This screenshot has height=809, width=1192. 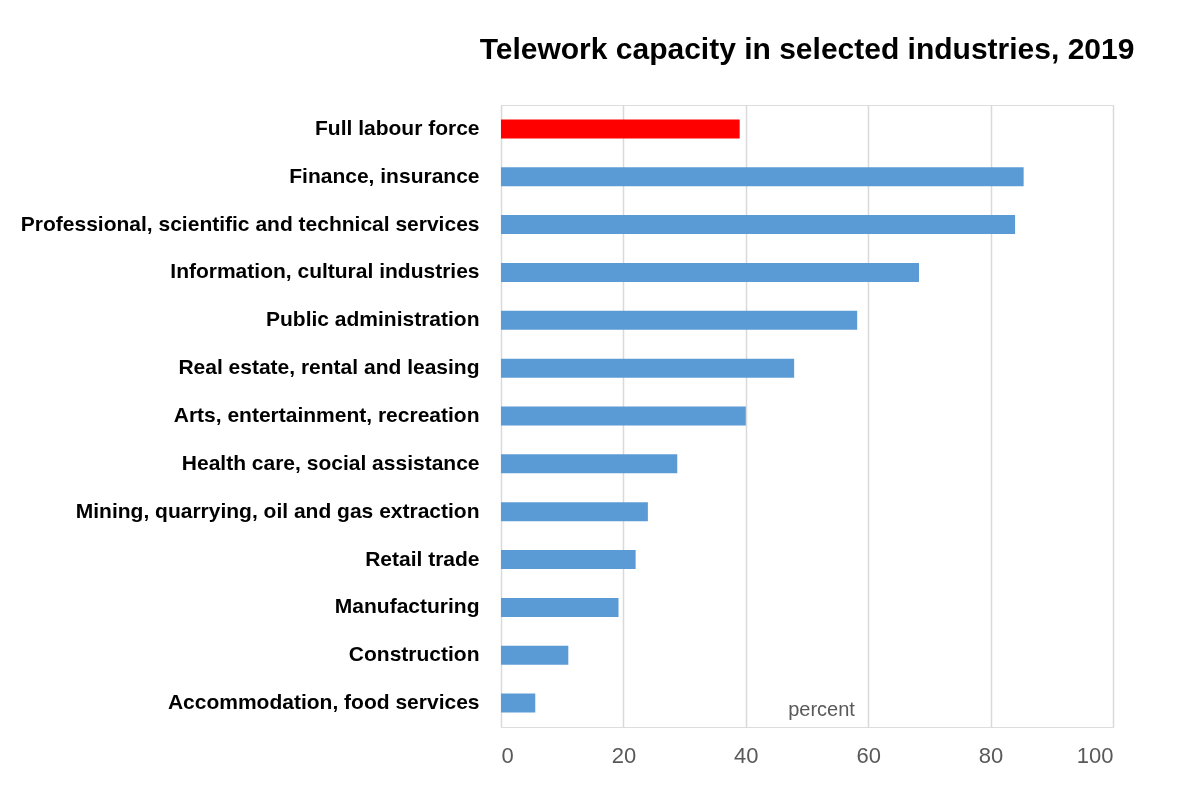 What do you see at coordinates (326, 414) in the screenshot?
I see `y-tick-label: Arts, entertainment, recreation` at bounding box center [326, 414].